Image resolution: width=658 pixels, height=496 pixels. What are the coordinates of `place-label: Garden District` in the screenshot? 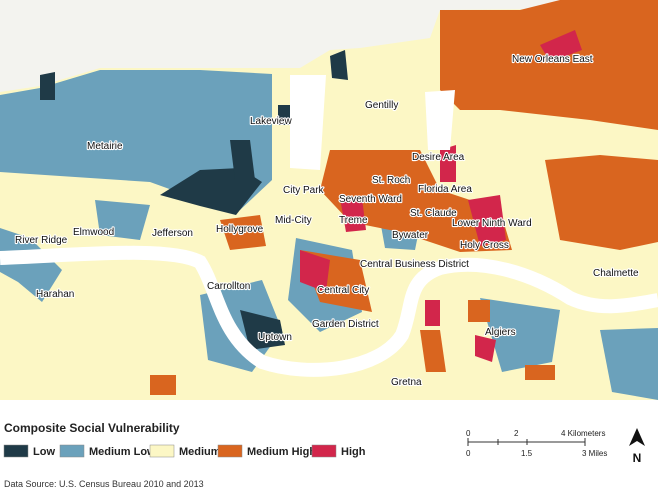 It's located at (345, 324).